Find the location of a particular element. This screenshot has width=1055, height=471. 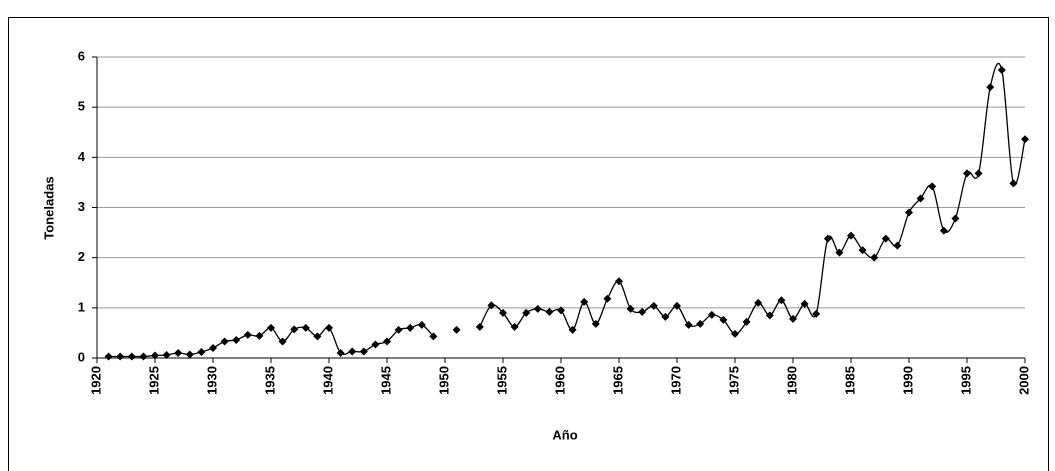

y-tick-label: 1 is located at coordinates (81, 306).